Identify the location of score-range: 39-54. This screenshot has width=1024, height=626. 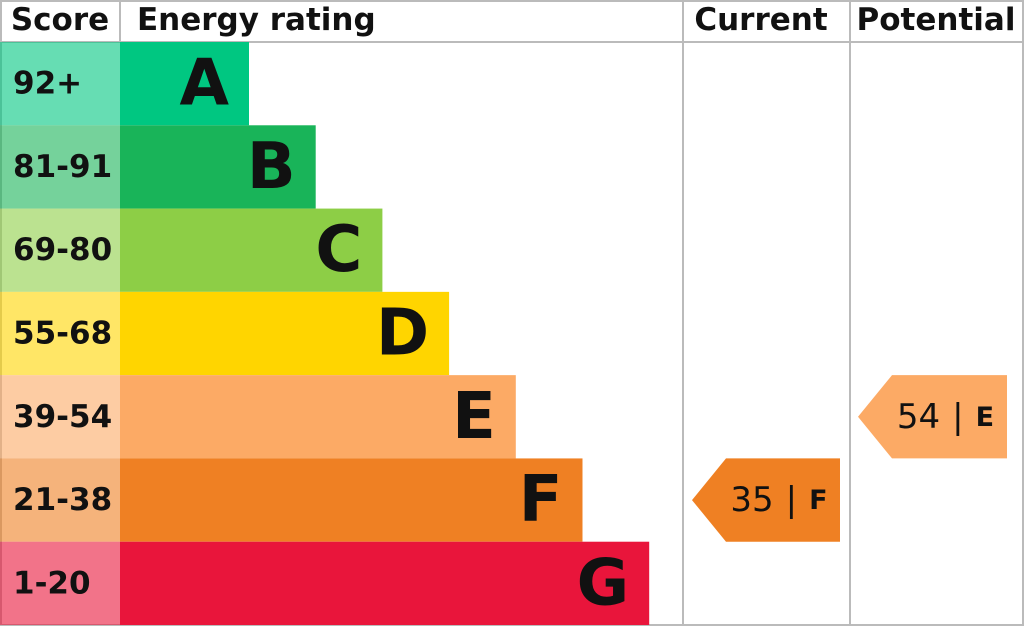
(62, 417).